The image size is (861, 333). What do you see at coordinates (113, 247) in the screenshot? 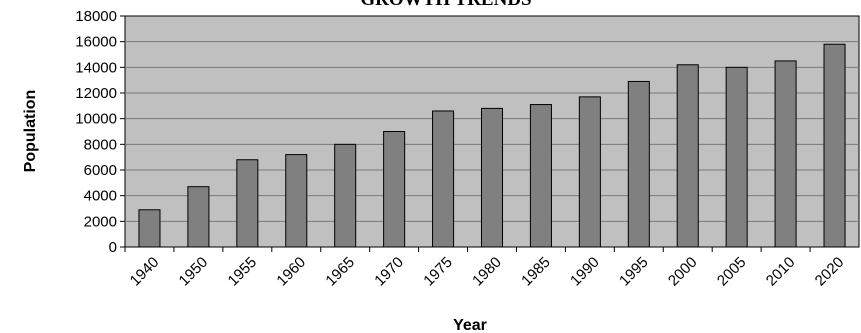
I see `y-tick-label: 0` at bounding box center [113, 247].